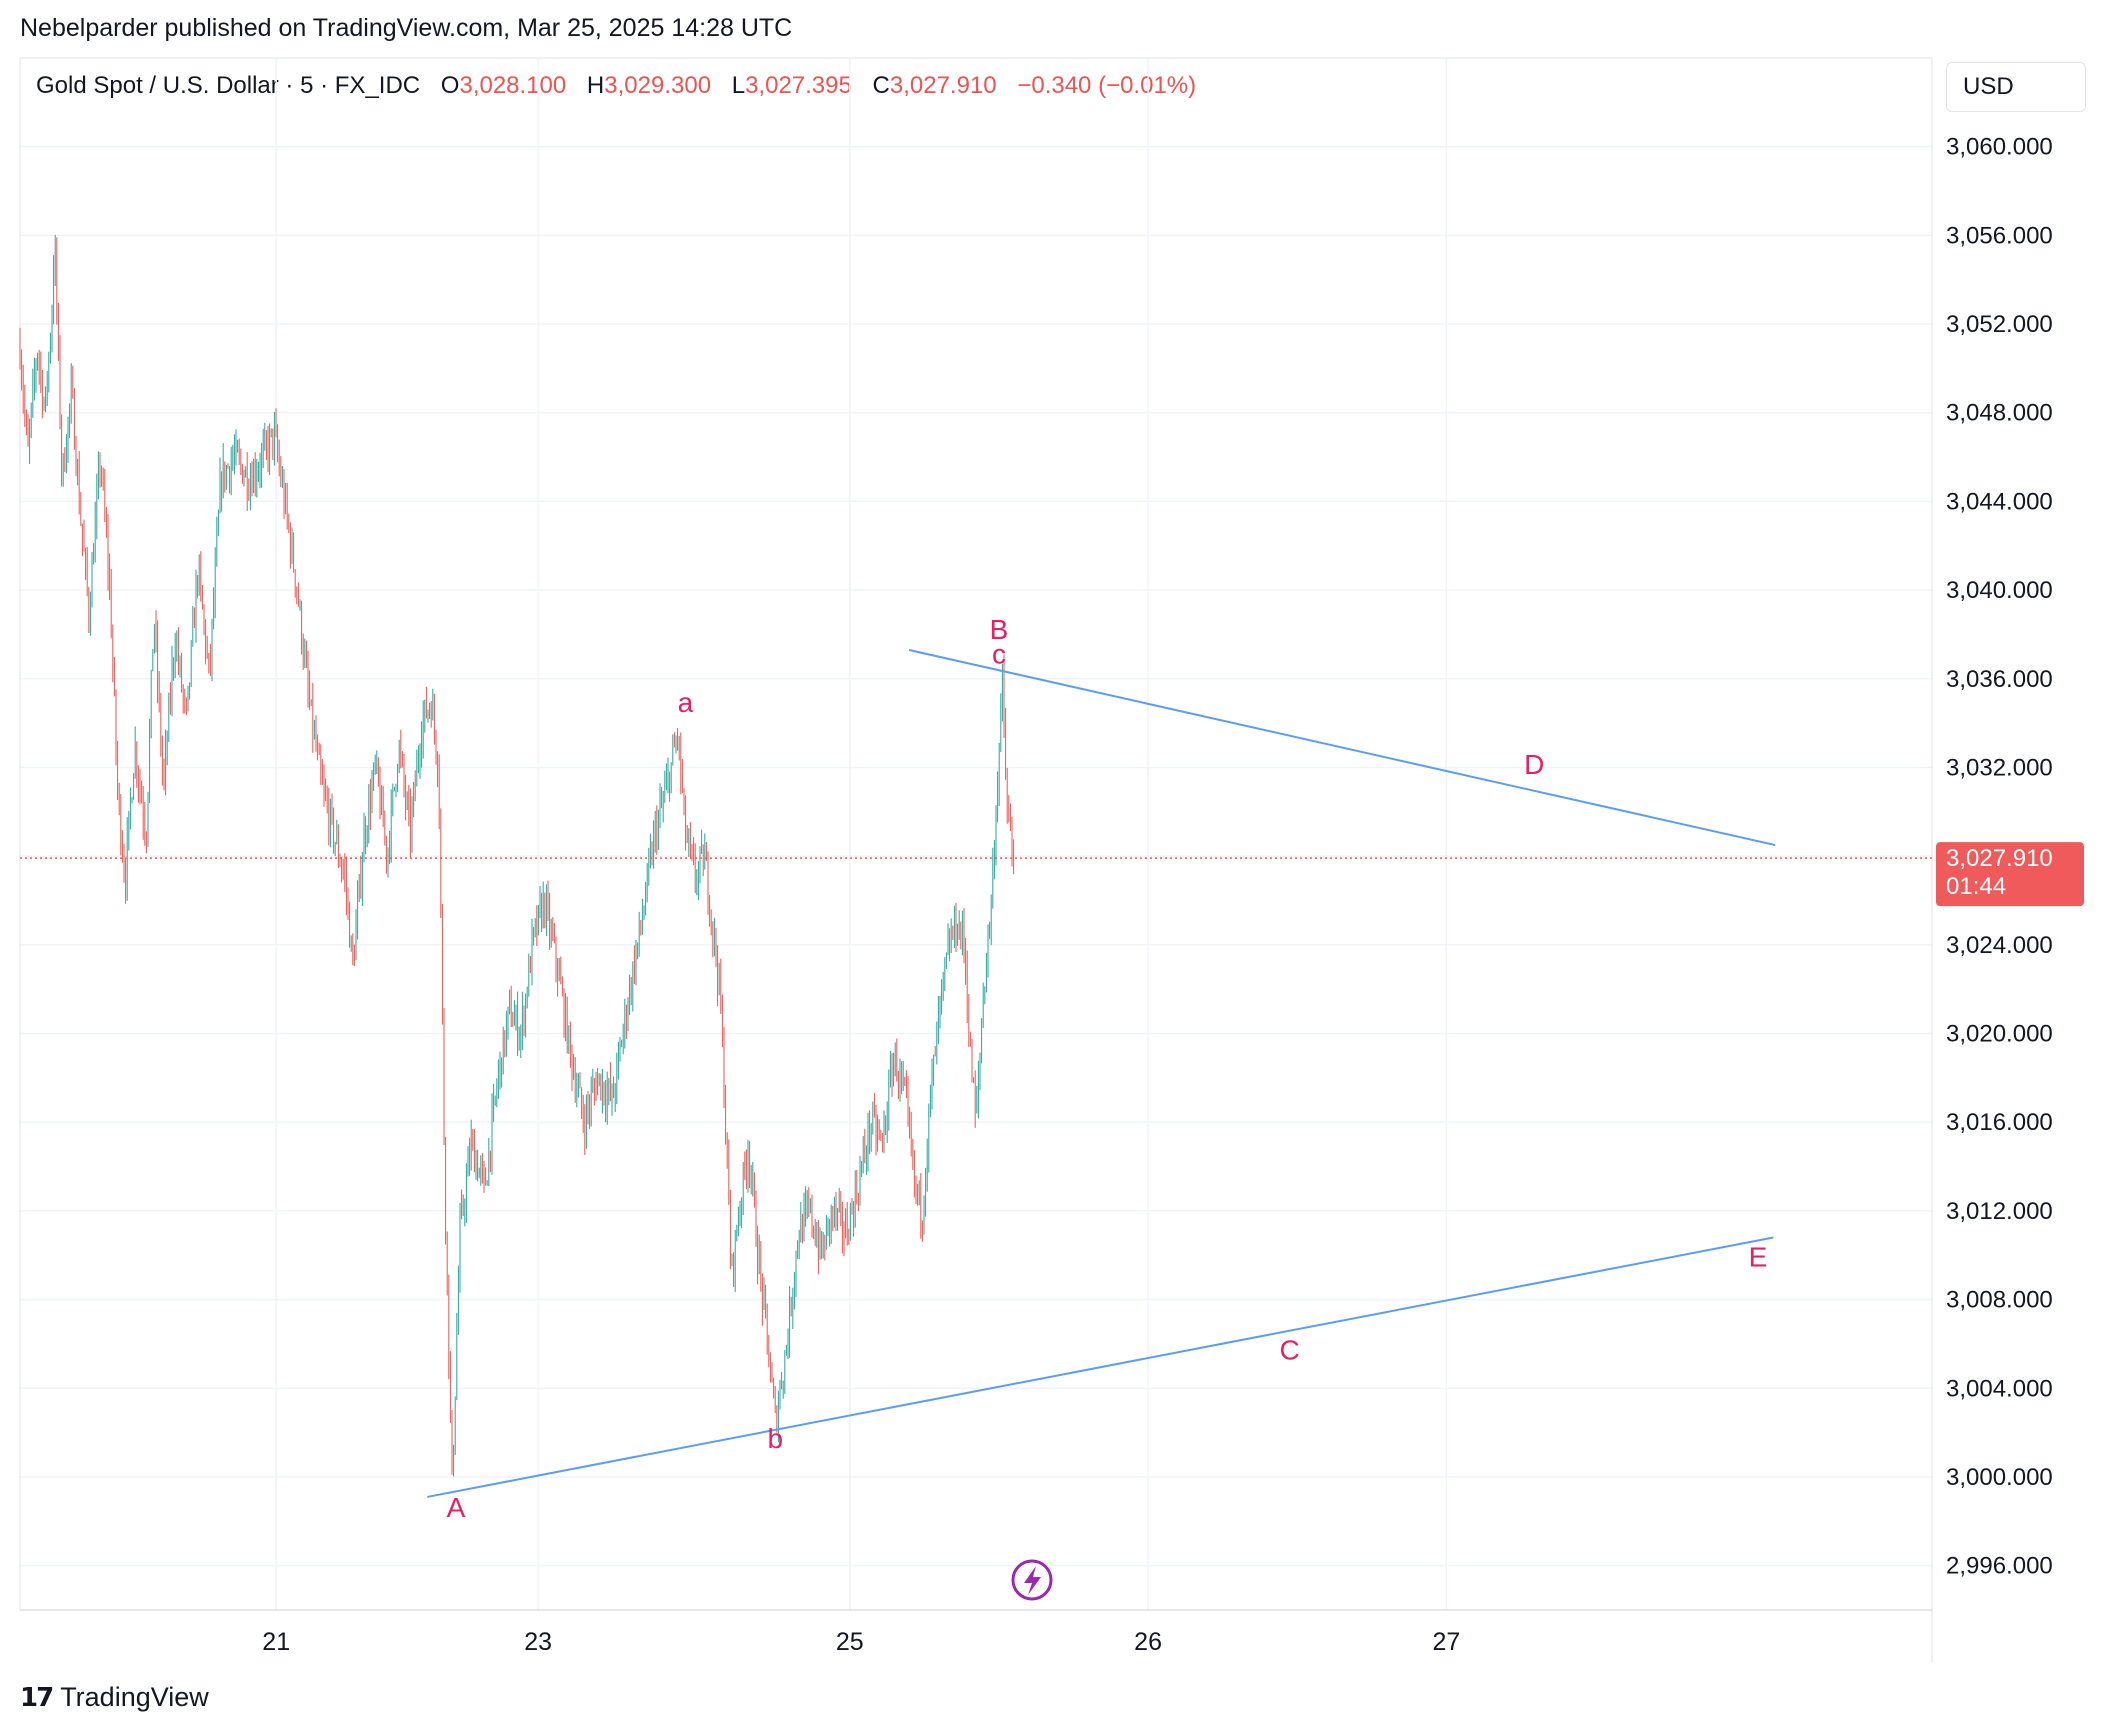 The height and width of the screenshot is (1728, 2108). What do you see at coordinates (1100, 1367) in the screenshot?
I see `trendline-lower` at bounding box center [1100, 1367].